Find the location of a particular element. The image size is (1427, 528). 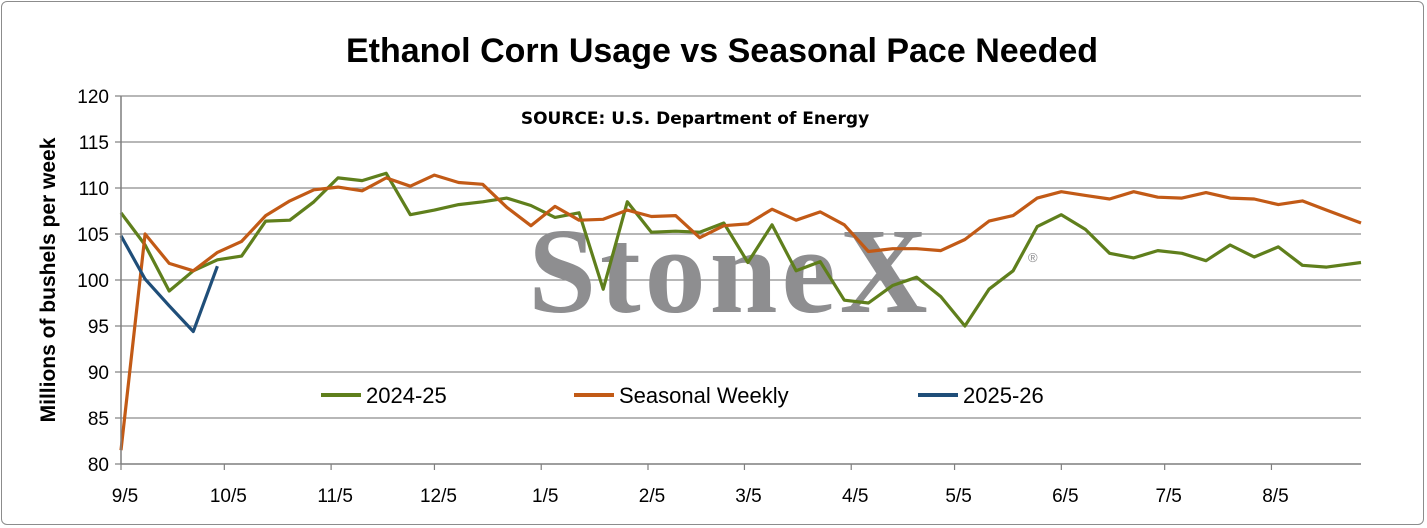

legend-label-2: 2025-26 is located at coordinates (1003, 395).